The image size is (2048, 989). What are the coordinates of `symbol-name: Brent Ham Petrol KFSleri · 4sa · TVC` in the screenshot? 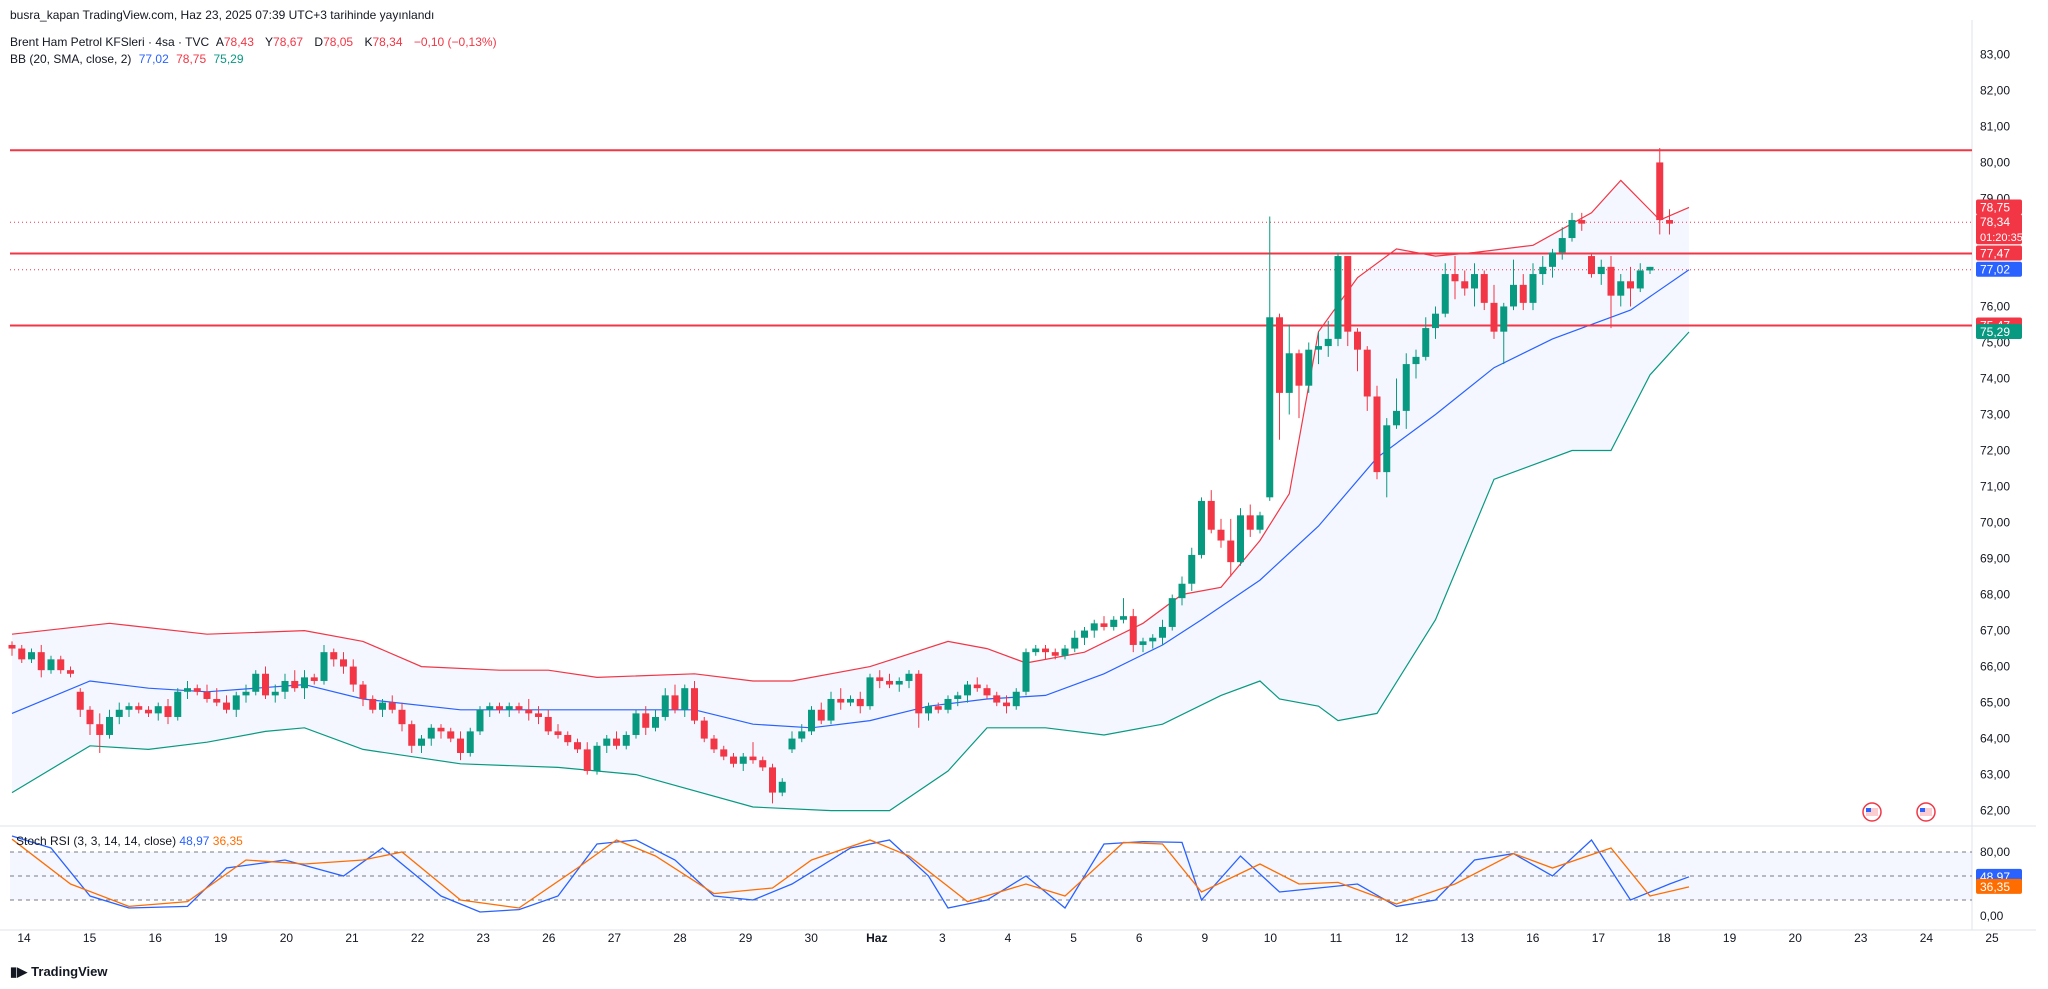 It's located at (110, 42).